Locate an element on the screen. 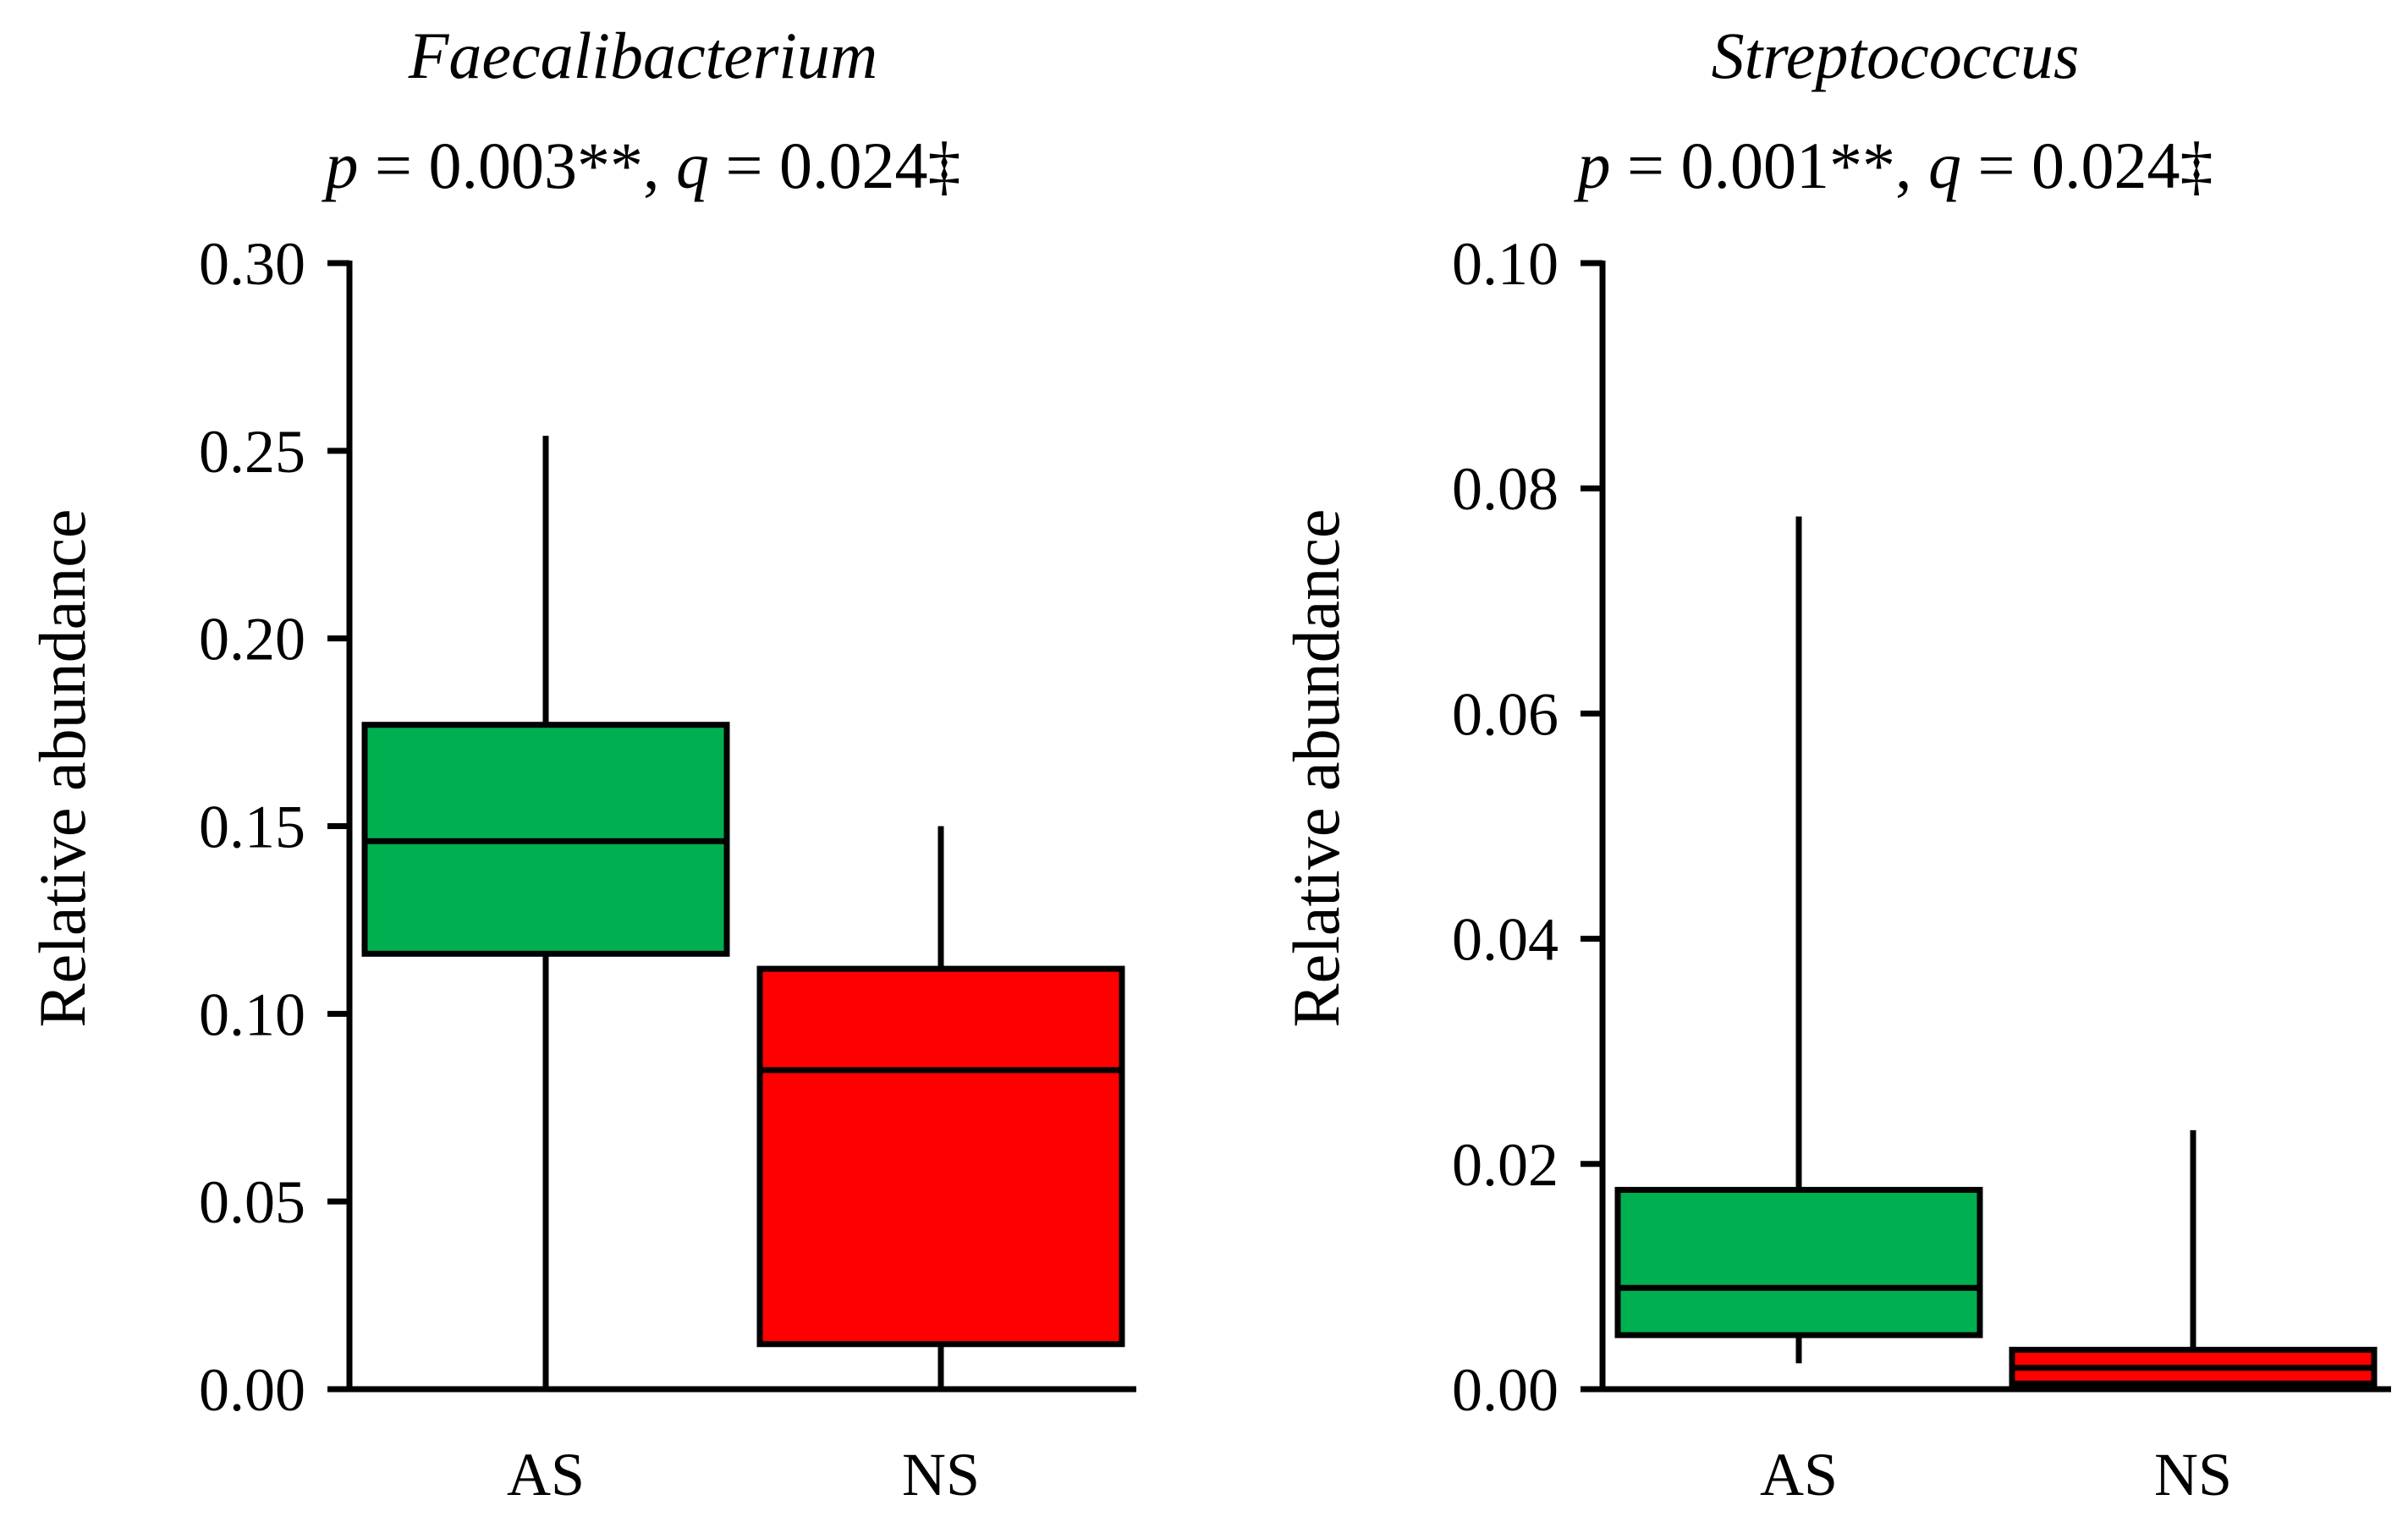 The width and height of the screenshot is (2408, 1522). p-value-text: = 0.001**, is located at coordinates (1770, 165).